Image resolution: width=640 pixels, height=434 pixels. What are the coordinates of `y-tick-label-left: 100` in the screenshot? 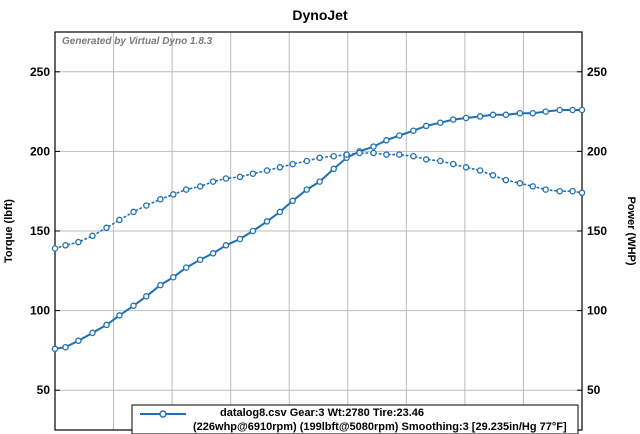 It's located at (40, 311).